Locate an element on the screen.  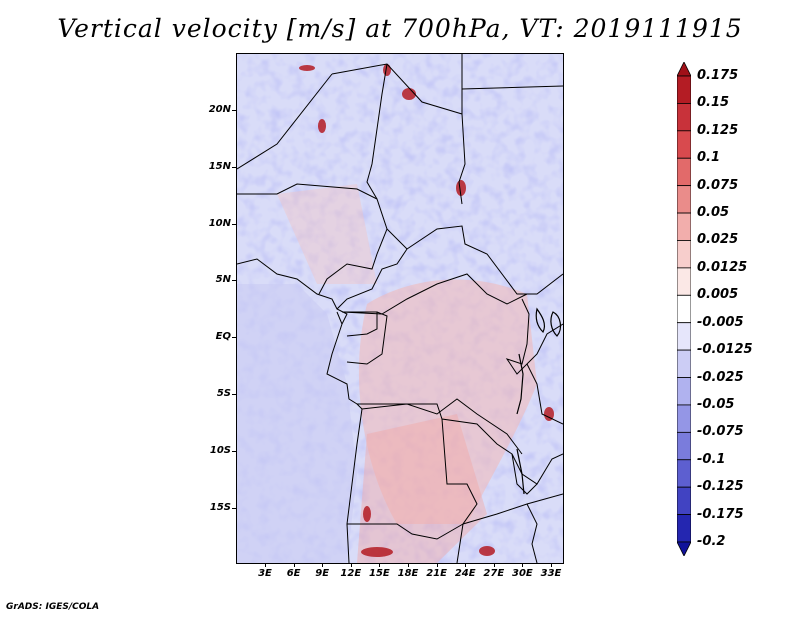
colorbar-label: -0.2 is located at coordinates (711, 541).